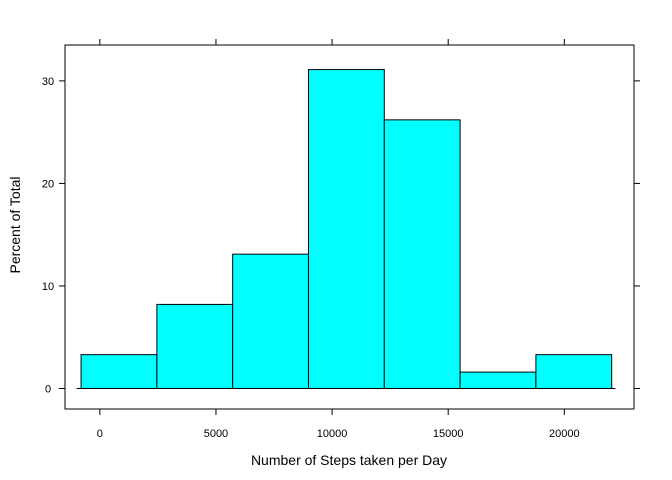 This screenshot has width=672, height=480. What do you see at coordinates (48, 287) in the screenshot?
I see `y-tick-label: 10` at bounding box center [48, 287].